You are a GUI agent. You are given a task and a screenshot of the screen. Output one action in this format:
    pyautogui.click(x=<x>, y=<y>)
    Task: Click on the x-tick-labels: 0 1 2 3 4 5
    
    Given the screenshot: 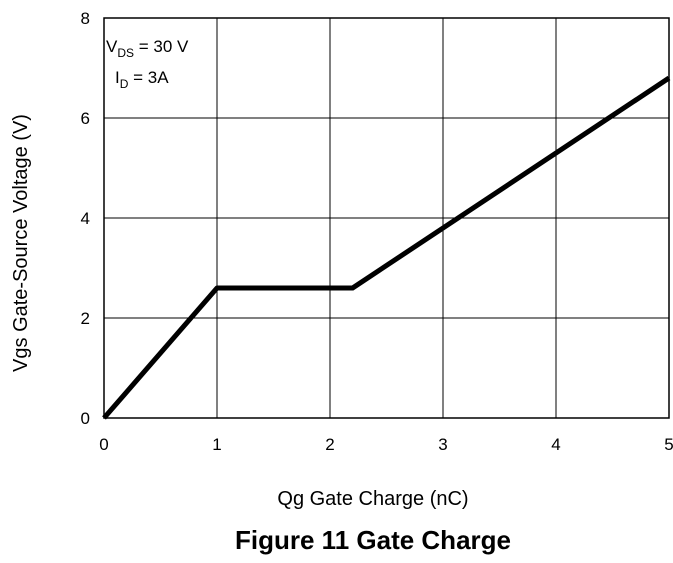 What is the action you would take?
    pyautogui.click(x=386, y=444)
    